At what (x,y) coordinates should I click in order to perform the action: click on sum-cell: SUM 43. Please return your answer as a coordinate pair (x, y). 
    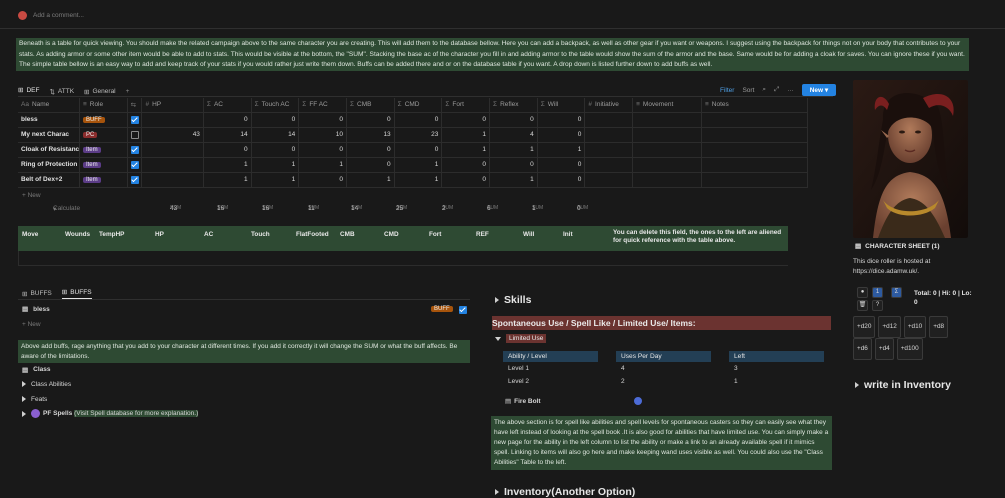
    Looking at the image, I should click on (175, 208).